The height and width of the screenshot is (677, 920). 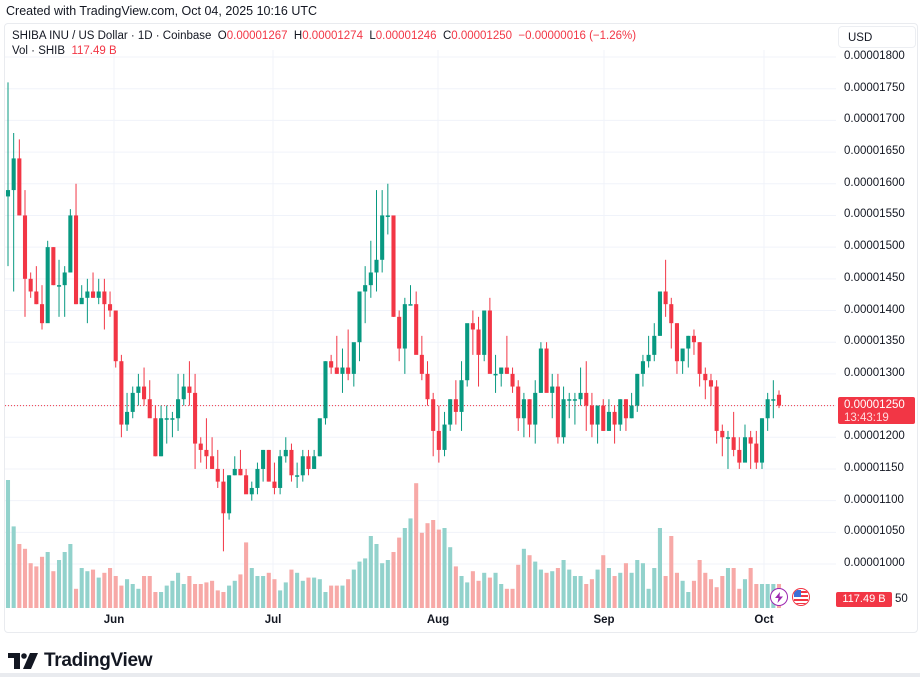 I want to click on current-volume-tag: 117.49 B, so click(x=864, y=599).